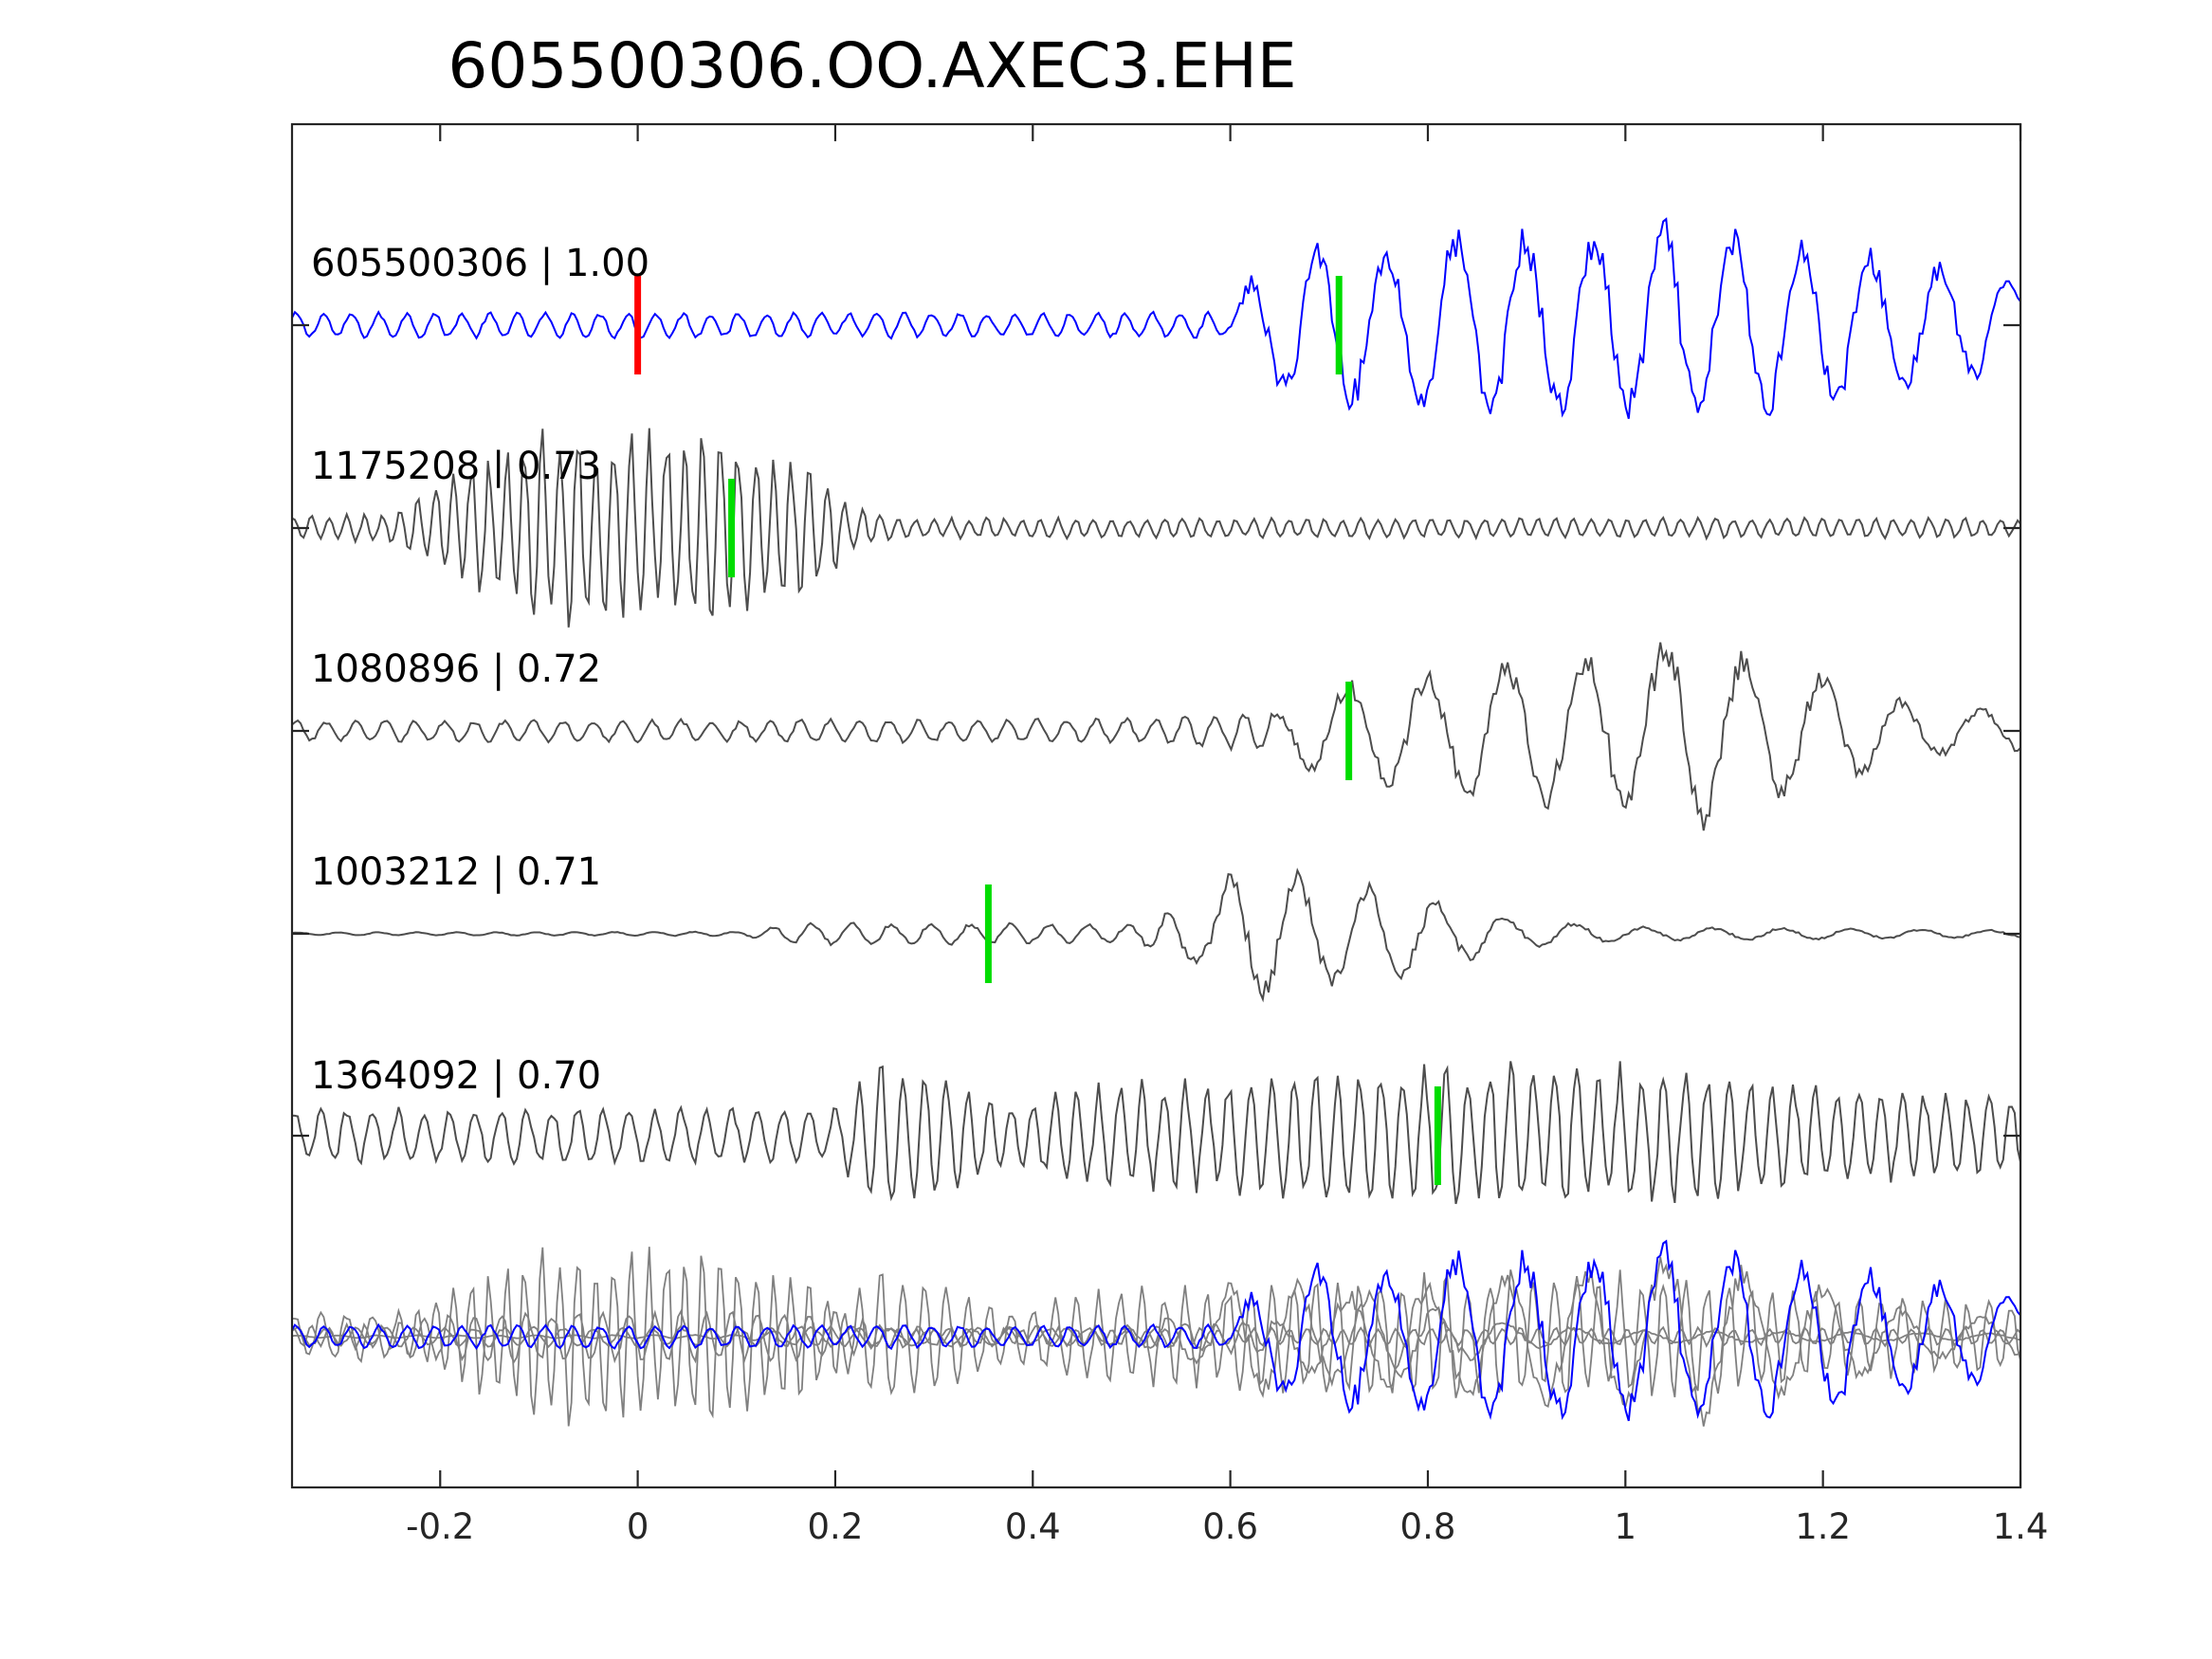 The height and width of the screenshot is (1659, 2212). What do you see at coordinates (1626, 1526) in the screenshot?
I see `x-tick-label: 1` at bounding box center [1626, 1526].